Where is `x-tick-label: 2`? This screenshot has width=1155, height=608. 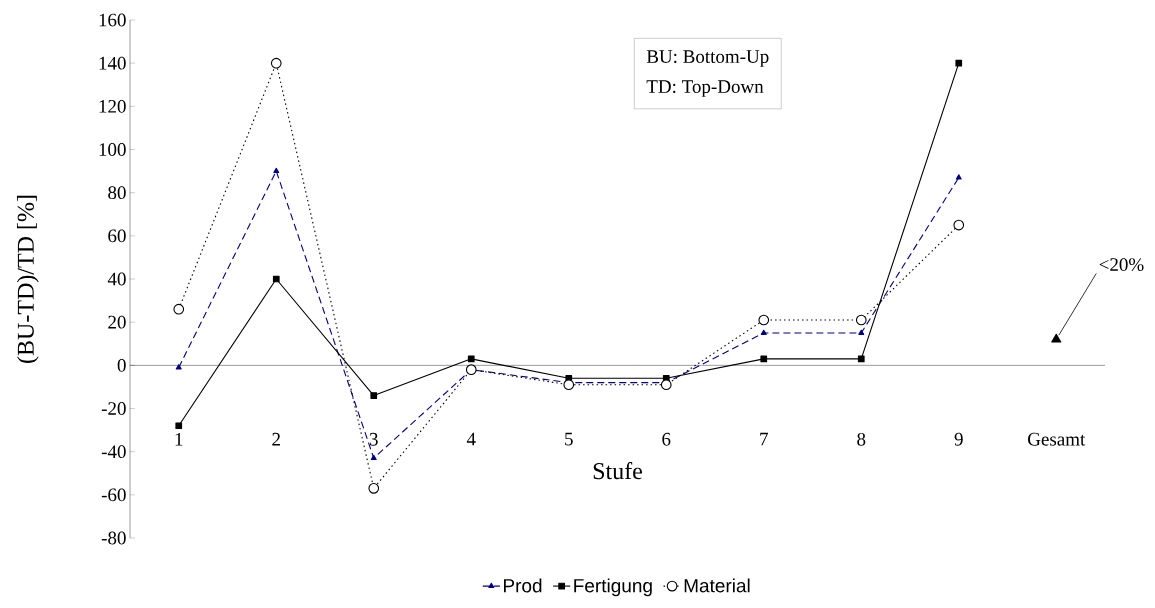 x-tick-label: 2 is located at coordinates (276, 439).